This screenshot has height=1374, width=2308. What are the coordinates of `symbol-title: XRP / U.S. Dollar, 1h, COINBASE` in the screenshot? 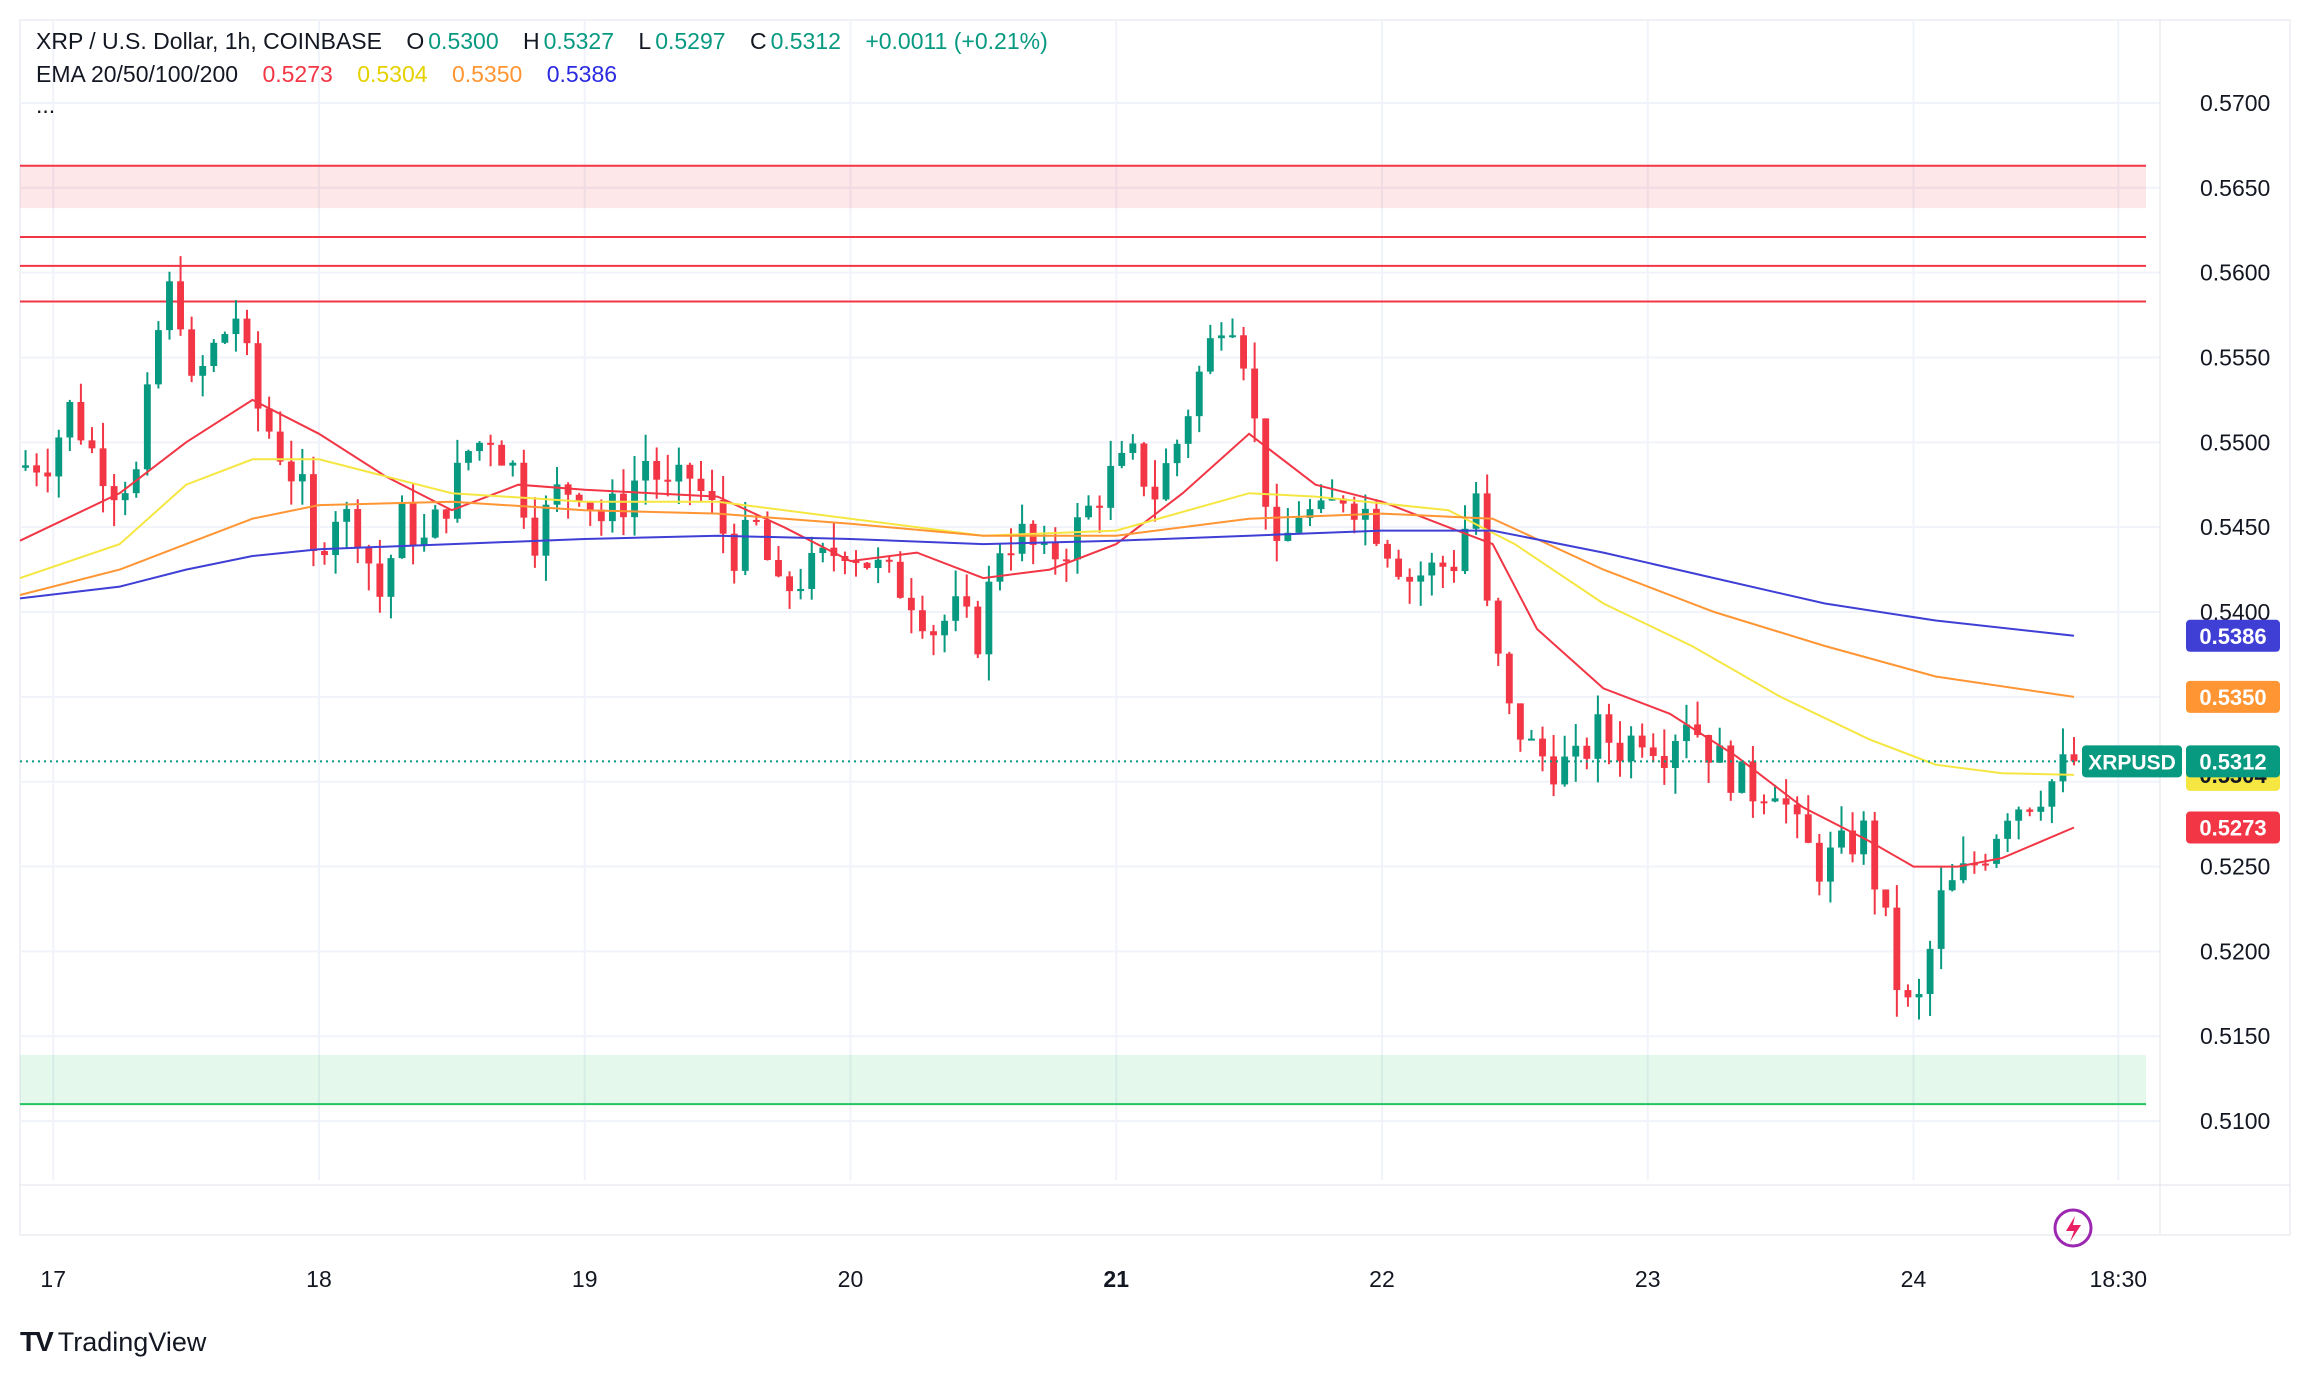 It's located at (209, 41).